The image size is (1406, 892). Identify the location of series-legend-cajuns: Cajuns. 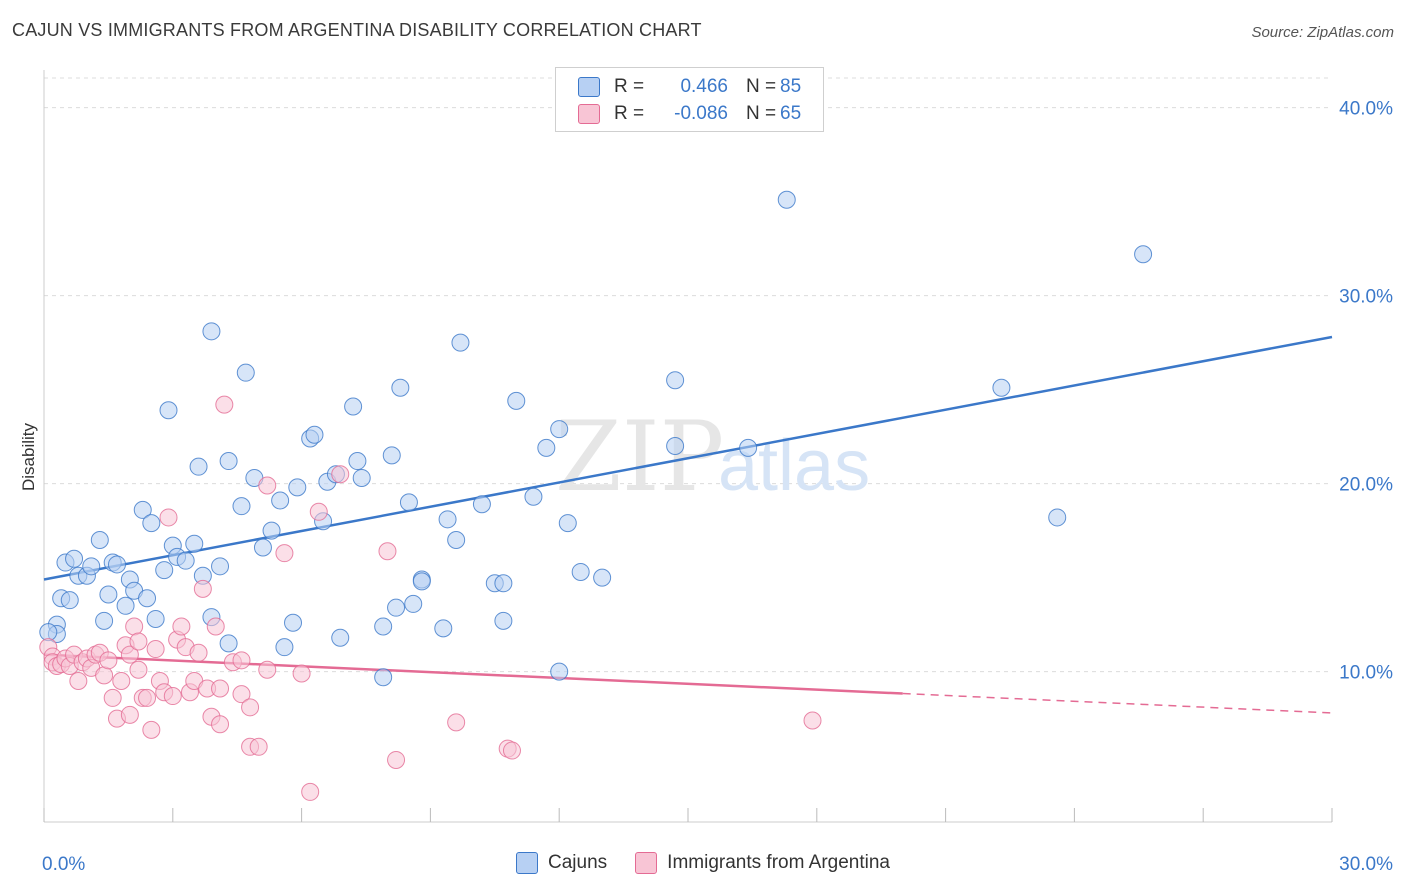
(561, 863).